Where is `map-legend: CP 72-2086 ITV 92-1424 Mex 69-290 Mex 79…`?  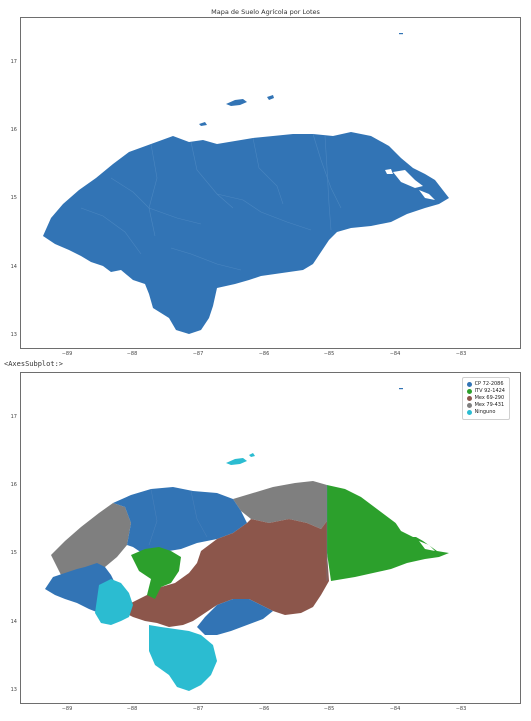
map-legend: CP 72-2086 ITV 92-1424 Mex 69-290 Mex 79… is located at coordinates (485, 398).